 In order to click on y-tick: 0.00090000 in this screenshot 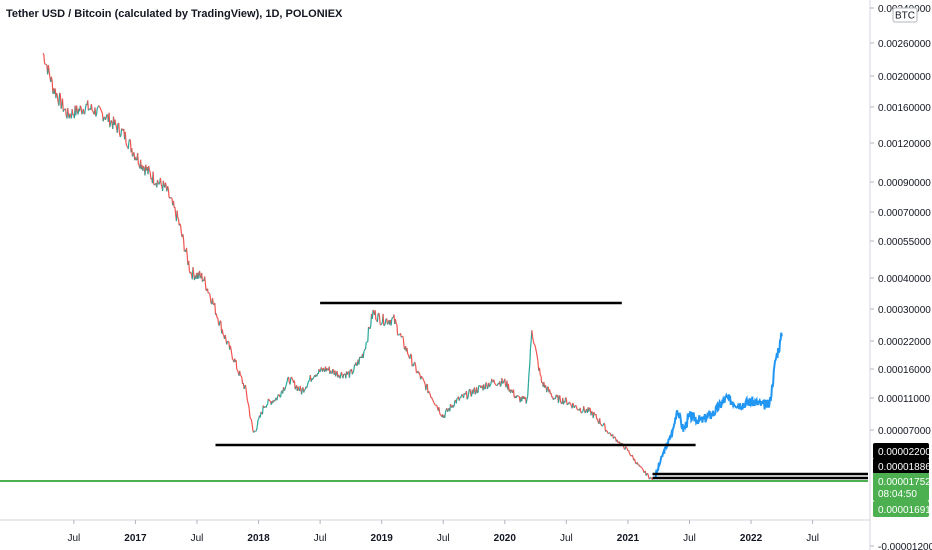, I will do `click(900, 183)`.